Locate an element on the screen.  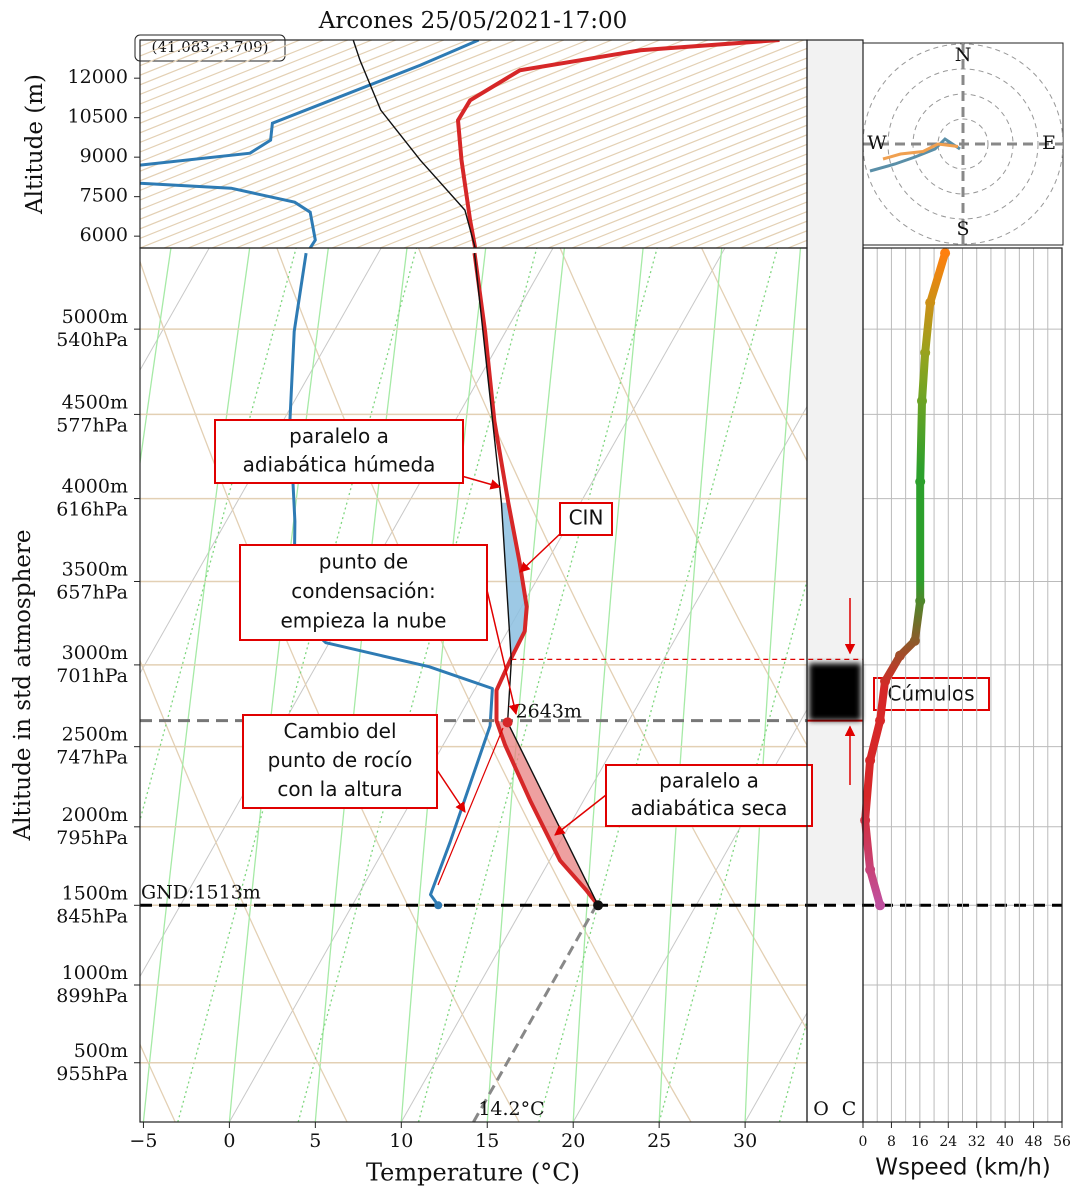
wind-axis-title: Wspeed (km/h) is located at coordinates (963, 1168).